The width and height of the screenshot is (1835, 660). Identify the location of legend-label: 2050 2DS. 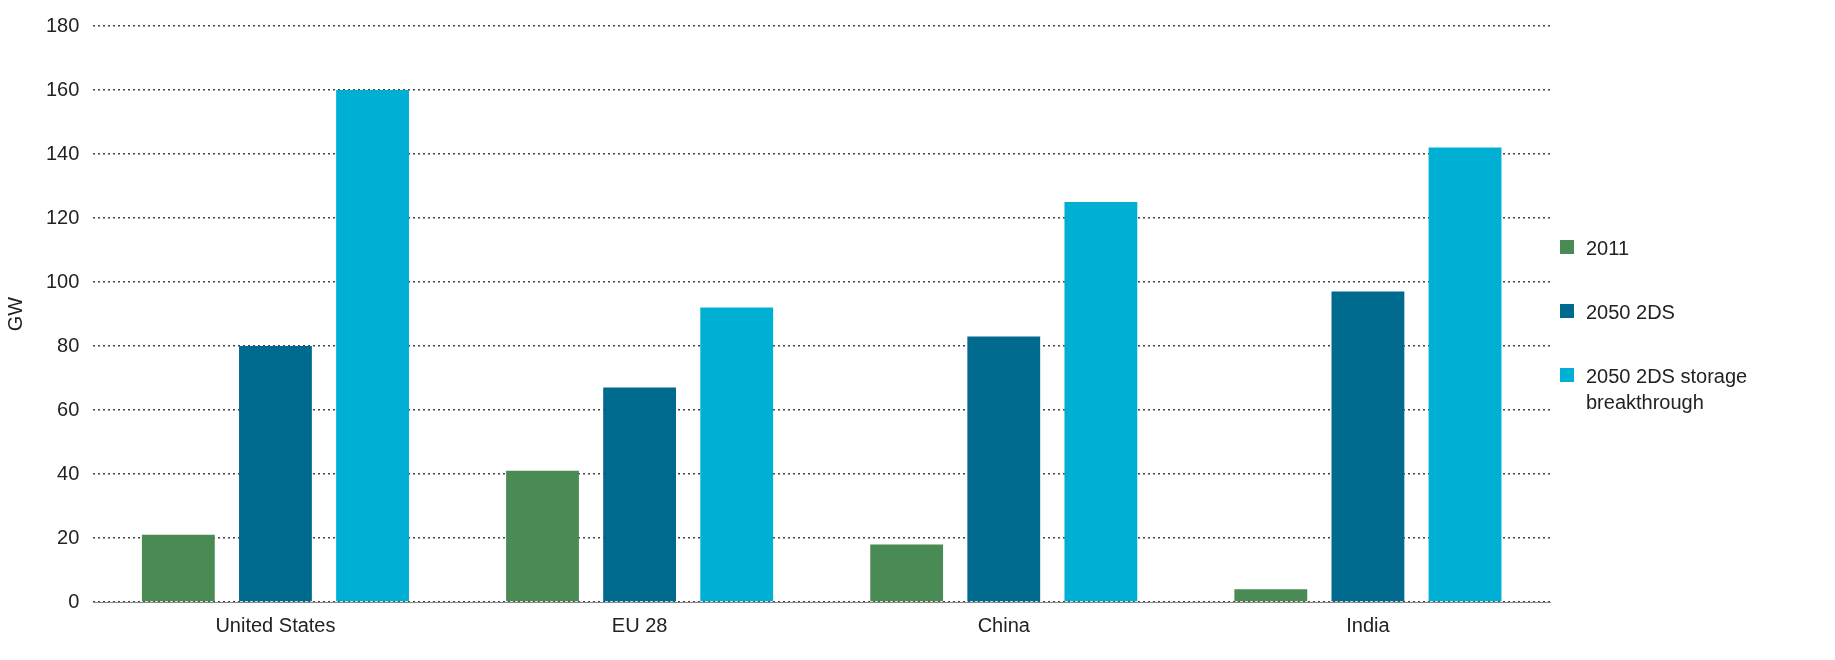
(1631, 312).